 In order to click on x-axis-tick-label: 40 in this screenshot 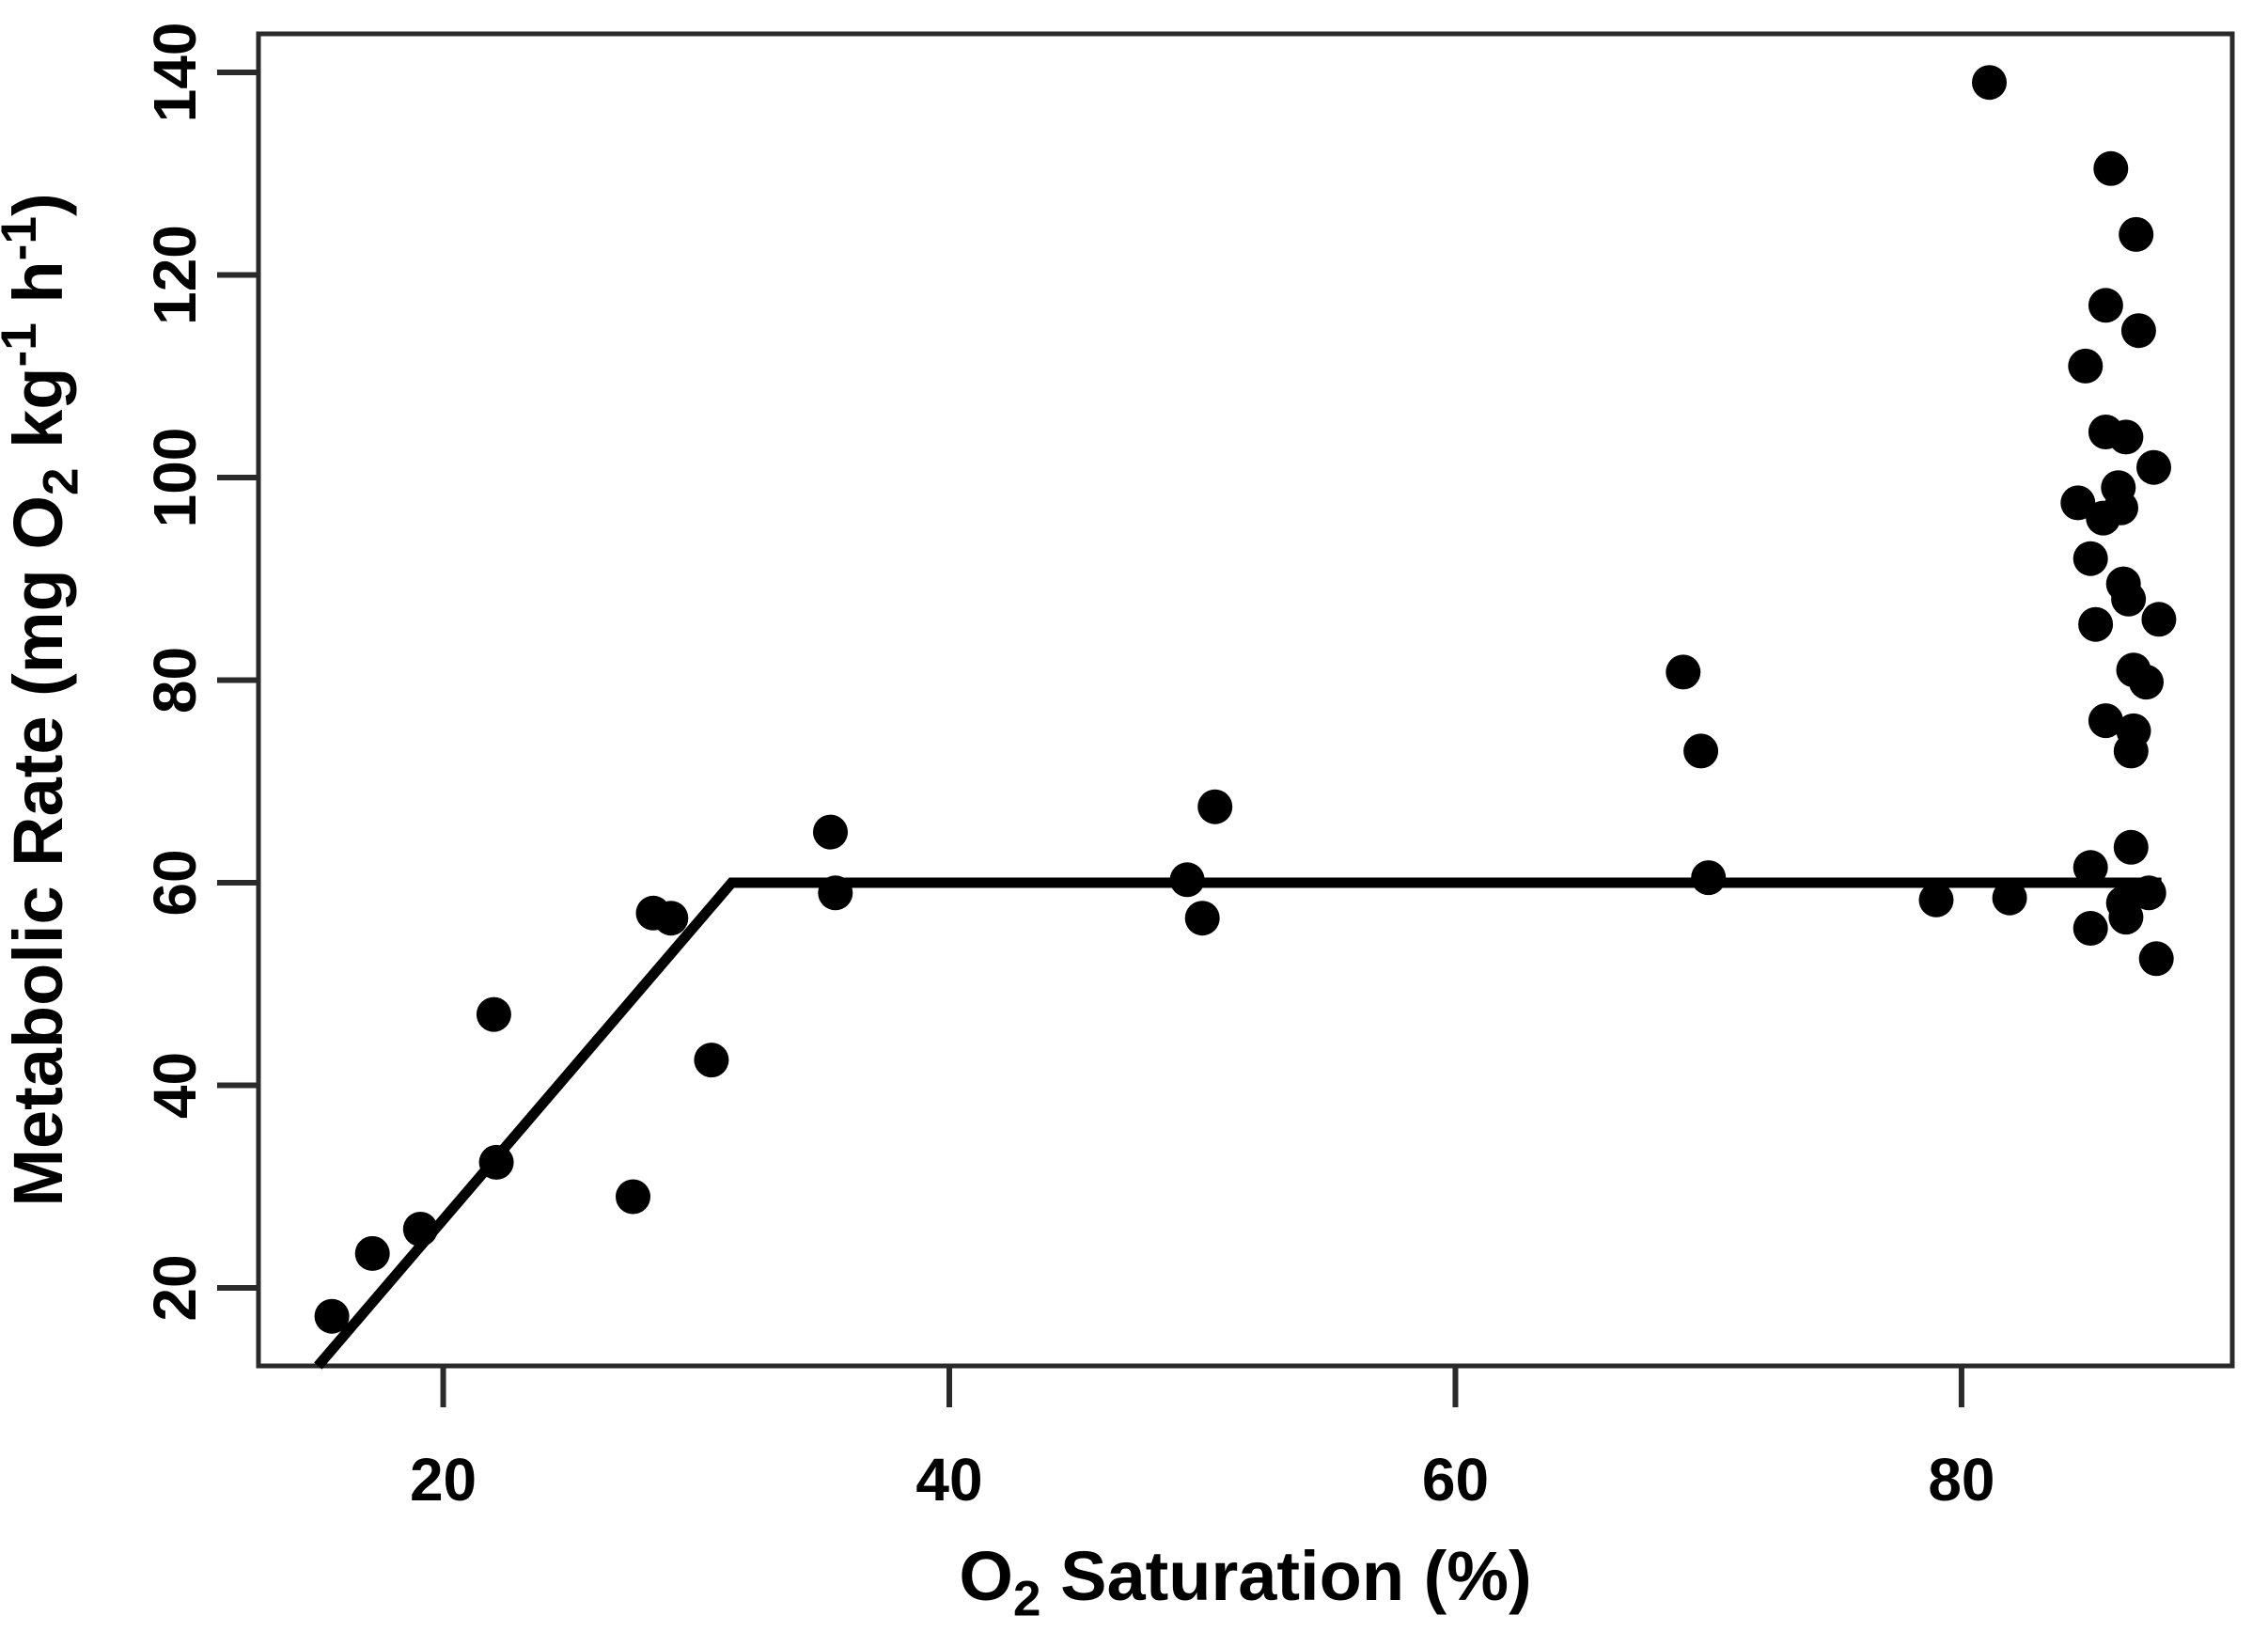, I will do `click(948, 1480)`.